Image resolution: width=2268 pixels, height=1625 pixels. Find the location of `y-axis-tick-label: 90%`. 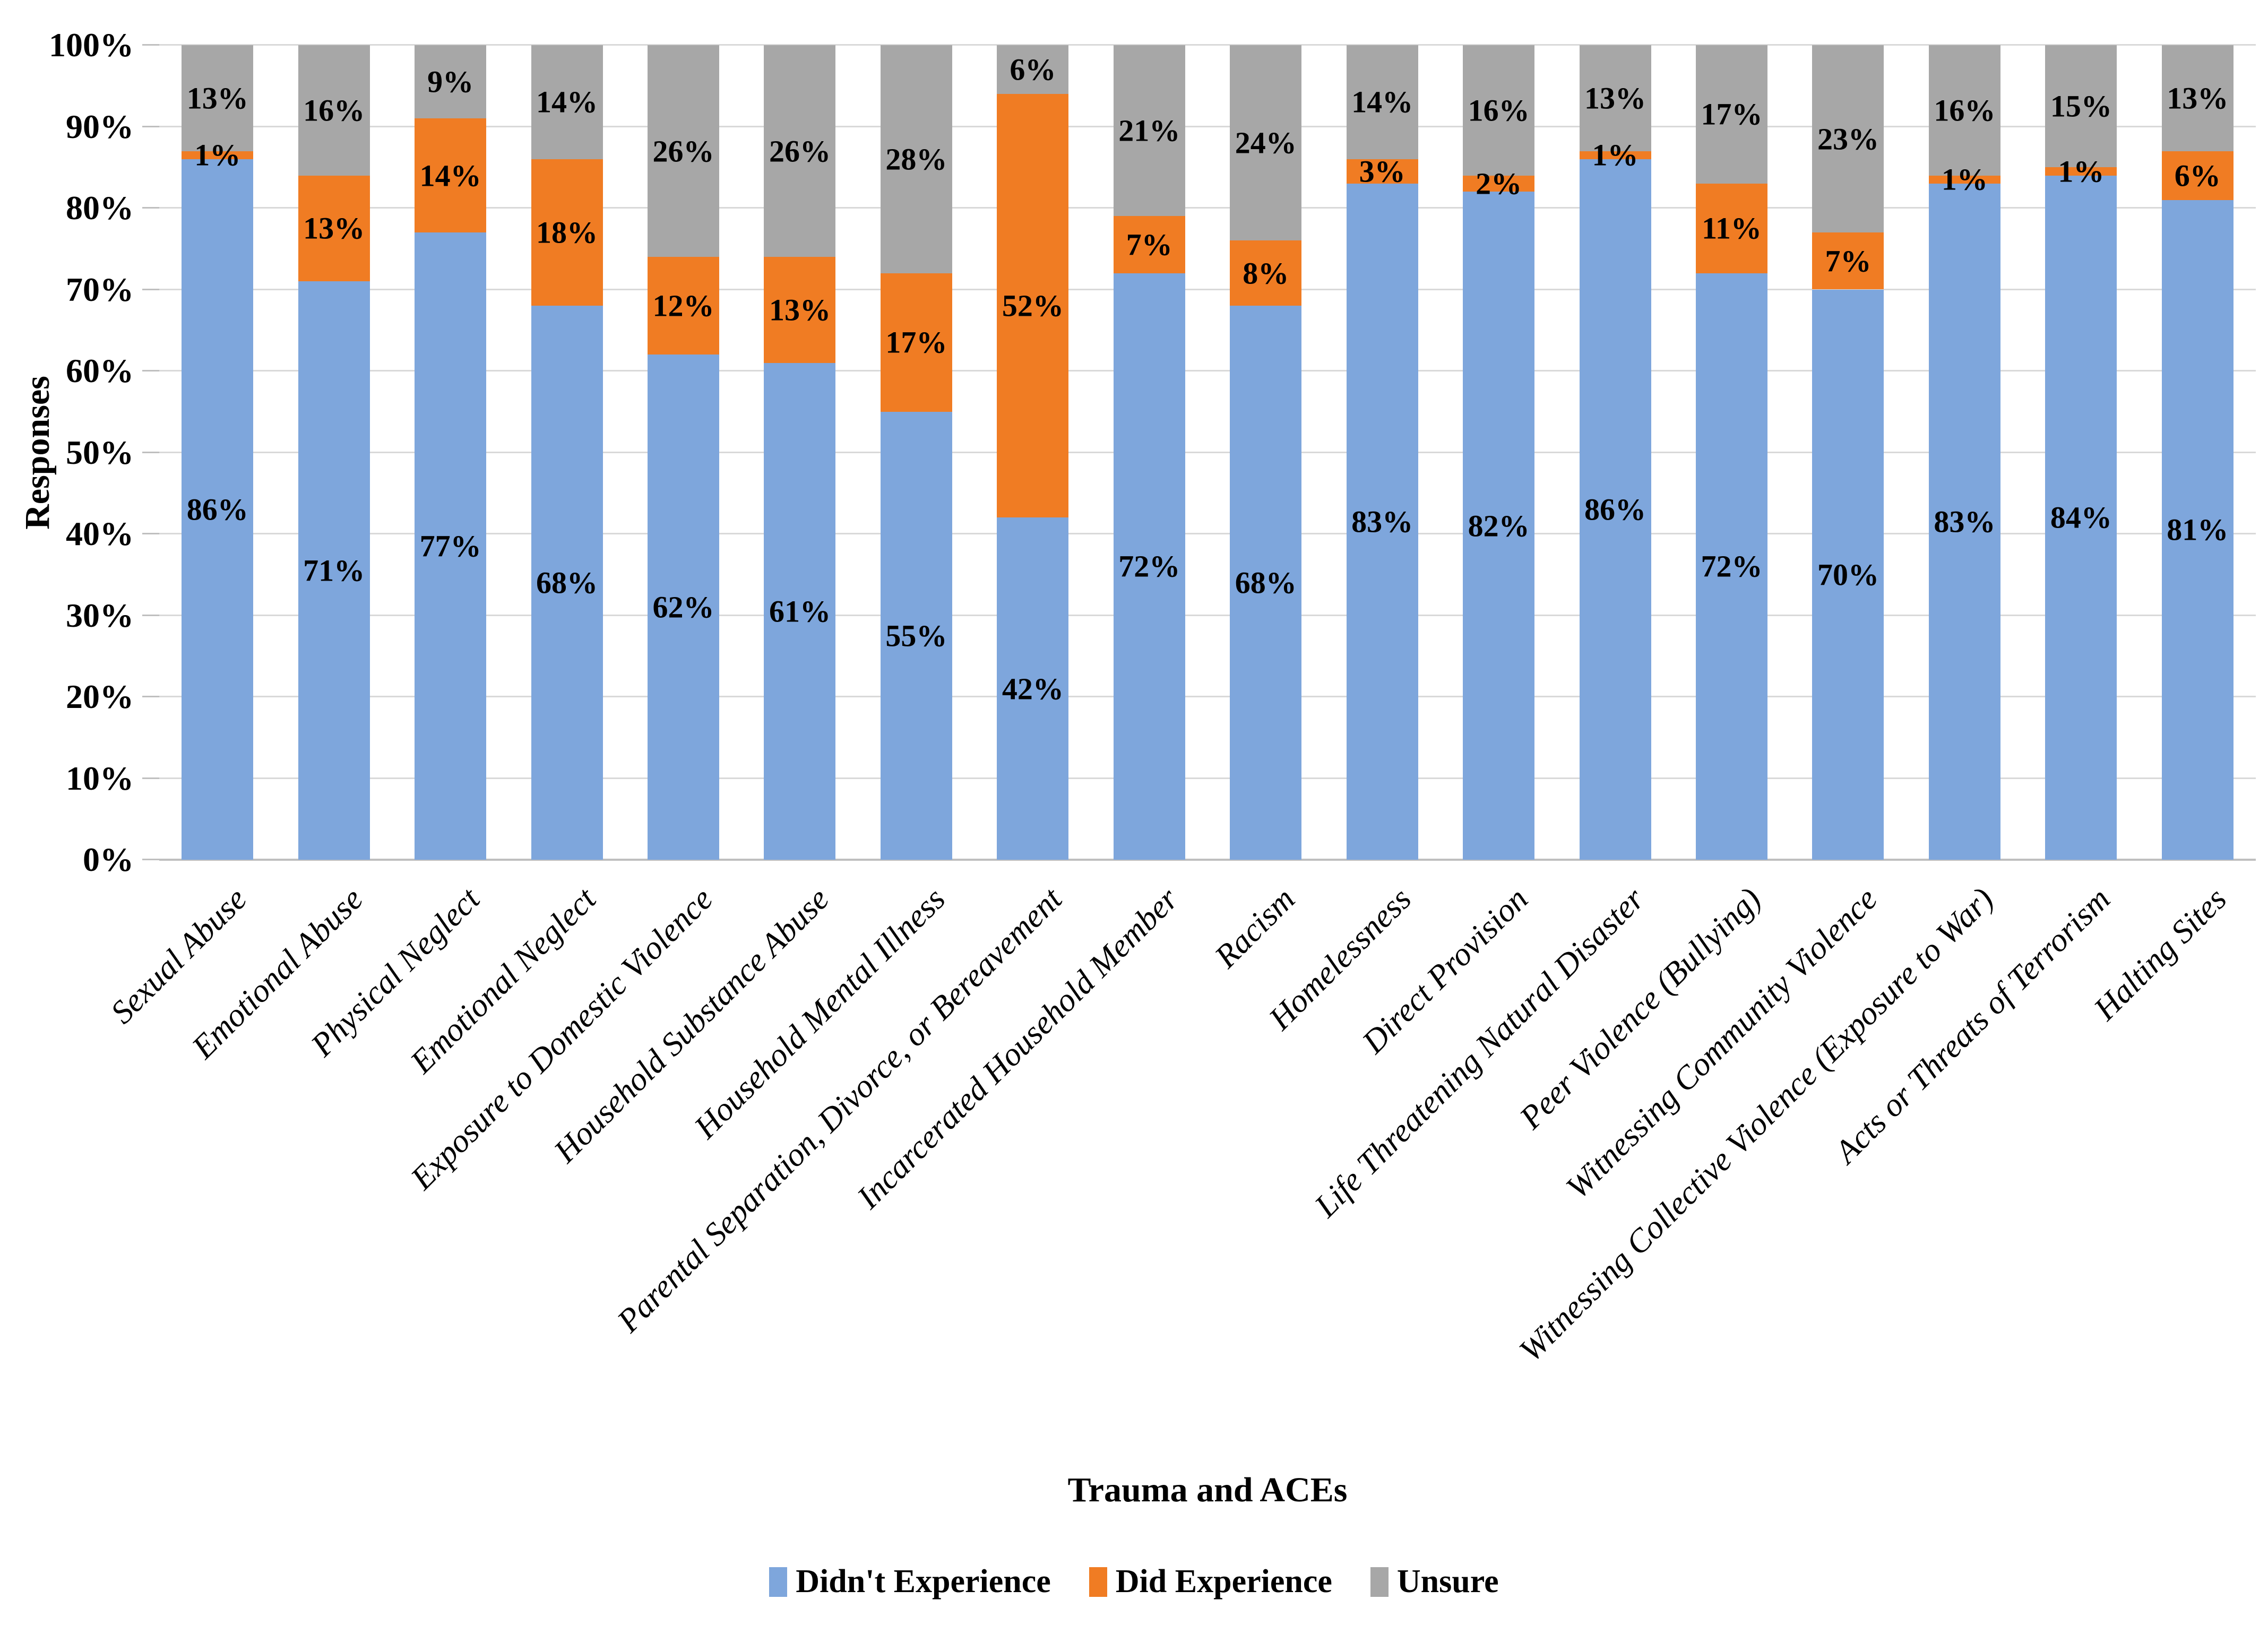

y-axis-tick-label: 90% is located at coordinates (100, 126).